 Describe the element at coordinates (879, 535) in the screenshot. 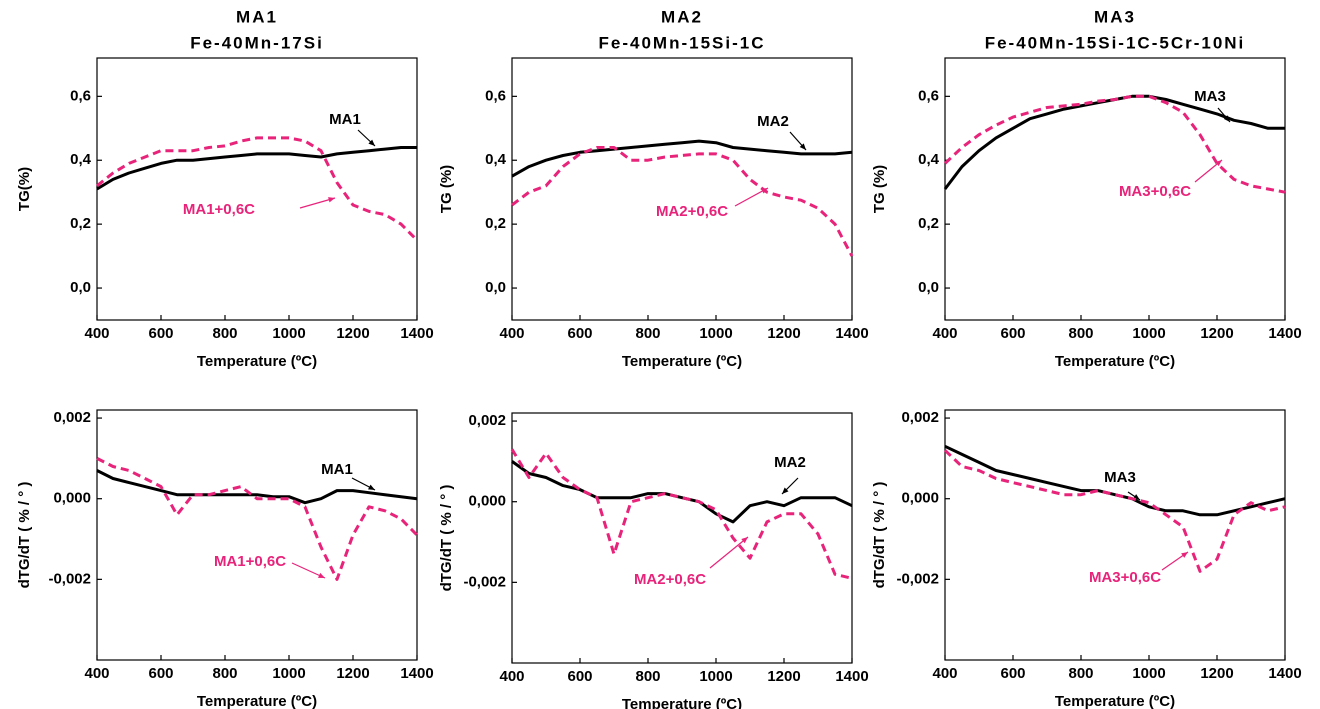

I see `y-axis-title: dTG/dT ( % / ° )` at that location.